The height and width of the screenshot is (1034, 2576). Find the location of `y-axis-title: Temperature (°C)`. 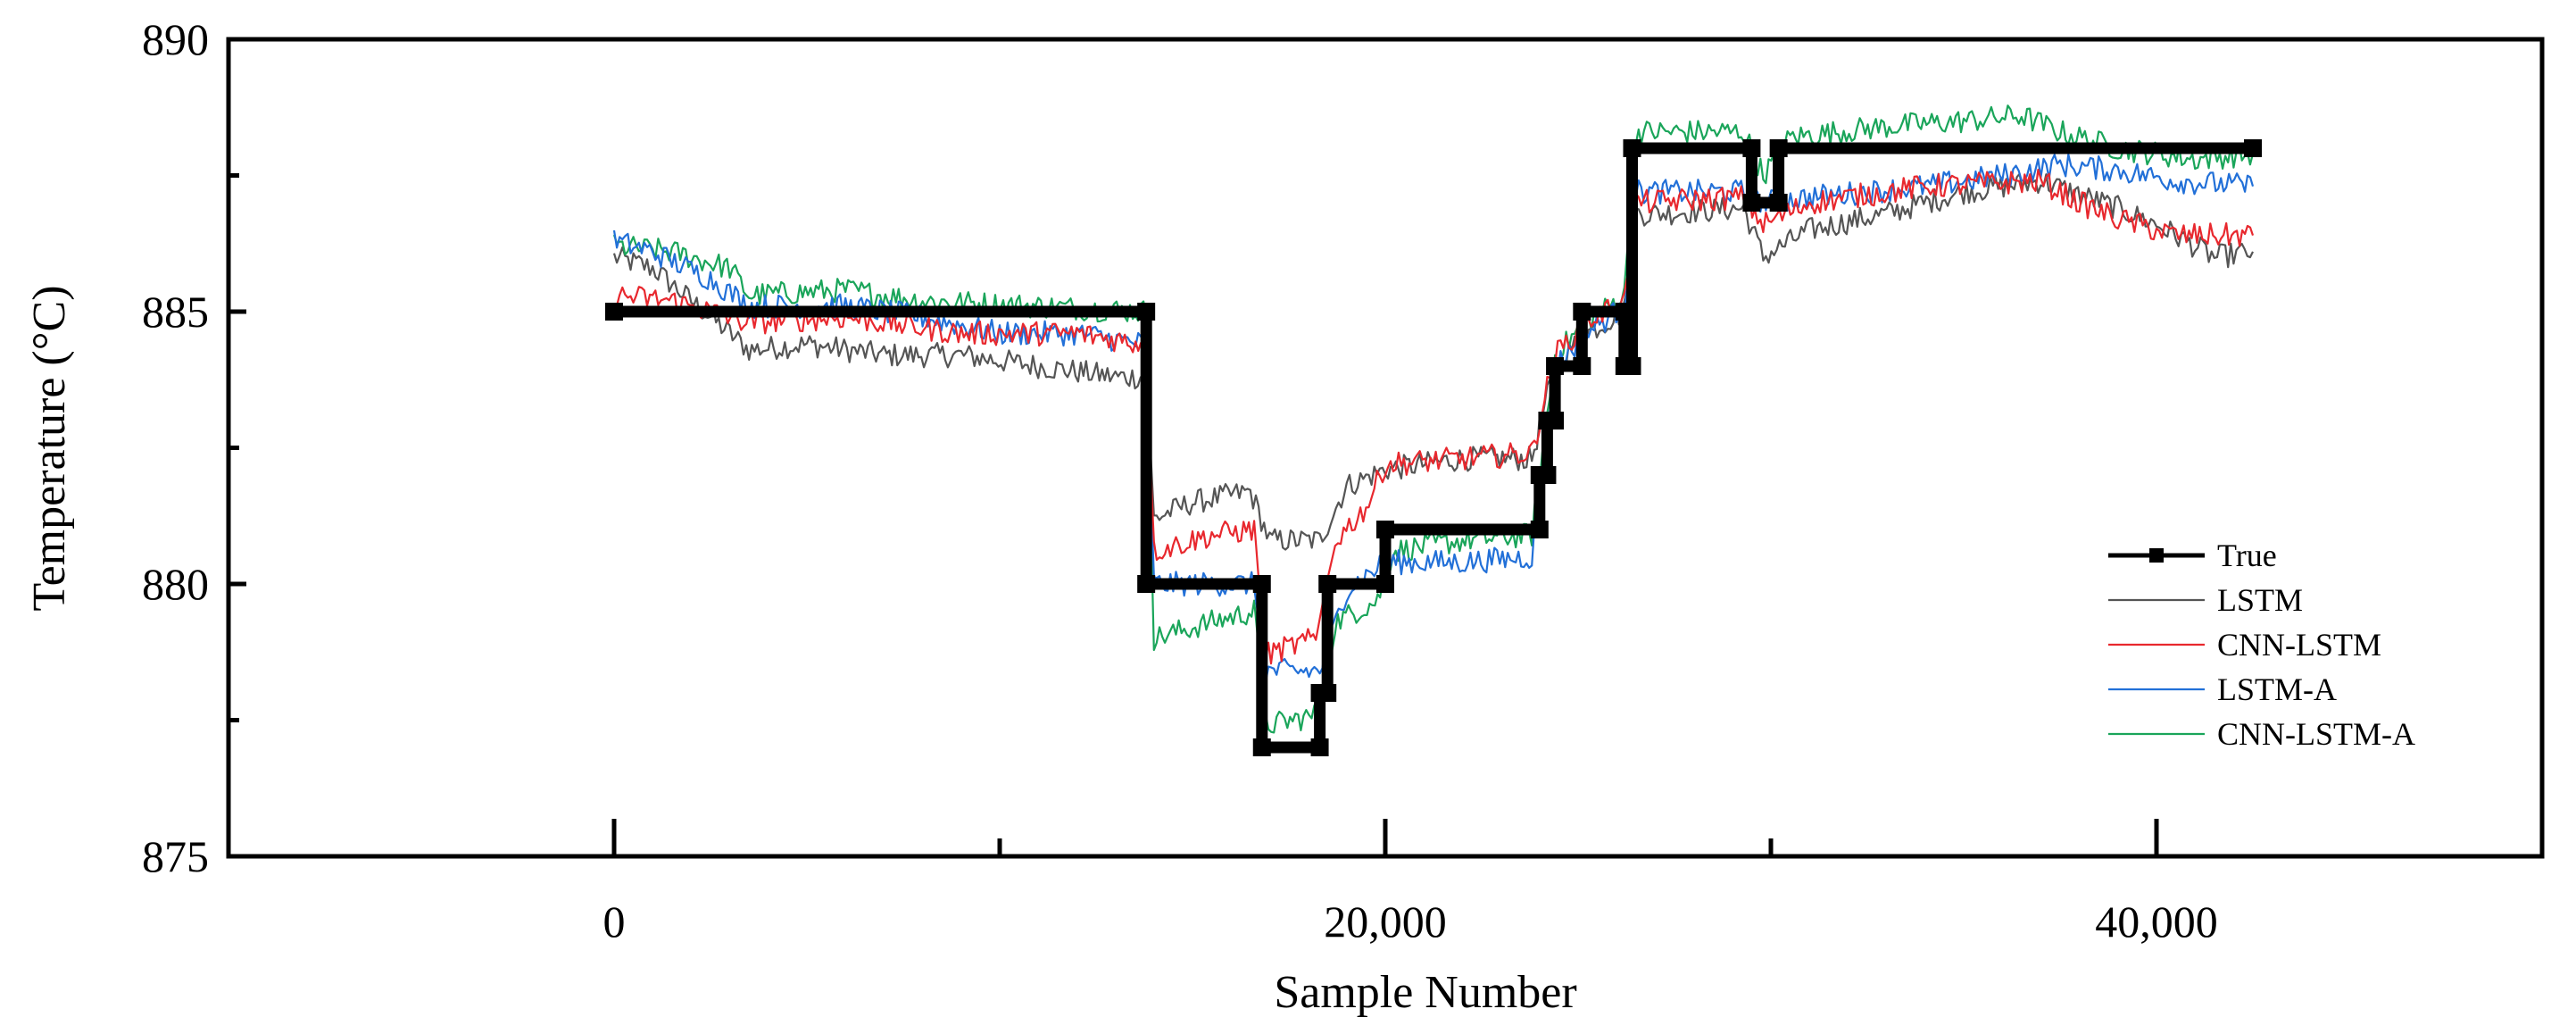

y-axis-title: Temperature (°C) is located at coordinates (50, 448).